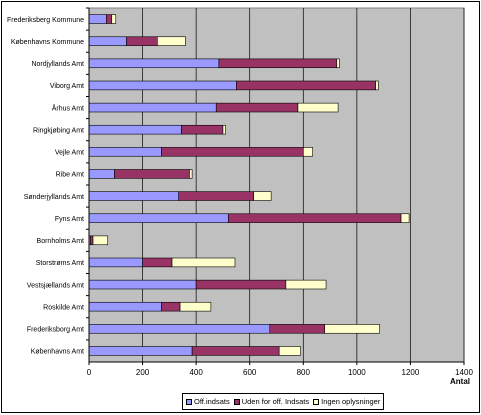 The height and width of the screenshot is (415, 481). What do you see at coordinates (67, 86) in the screenshot?
I see `category-label: Viborg Amt` at bounding box center [67, 86].